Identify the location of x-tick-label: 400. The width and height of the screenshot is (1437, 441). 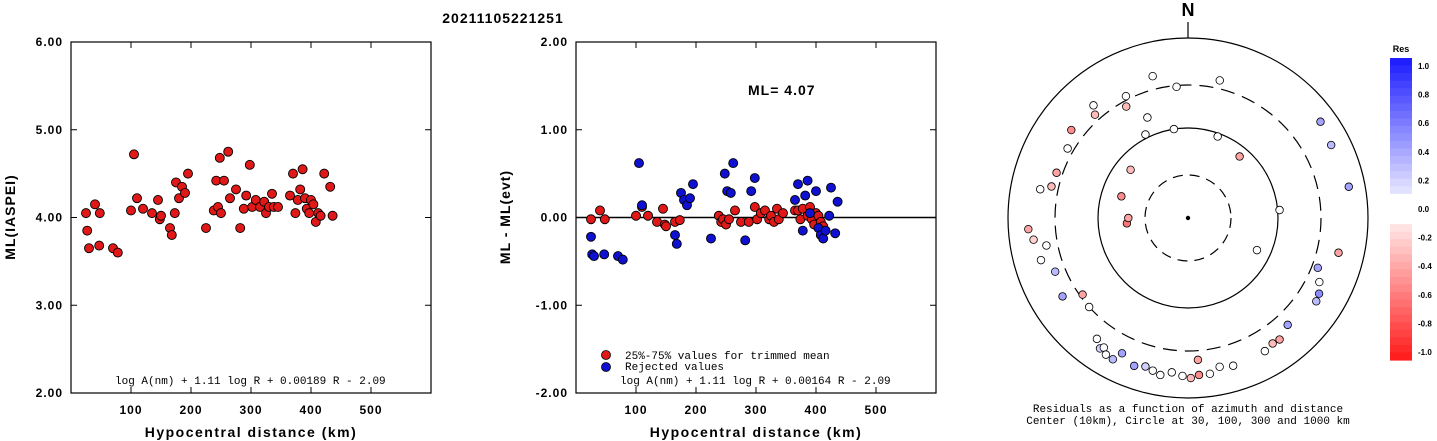
(310, 410).